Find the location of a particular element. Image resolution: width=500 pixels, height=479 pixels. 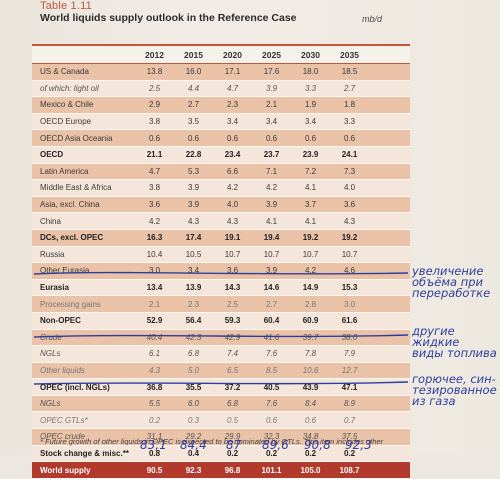

row-label: NGLs is located at coordinates (50, 354).